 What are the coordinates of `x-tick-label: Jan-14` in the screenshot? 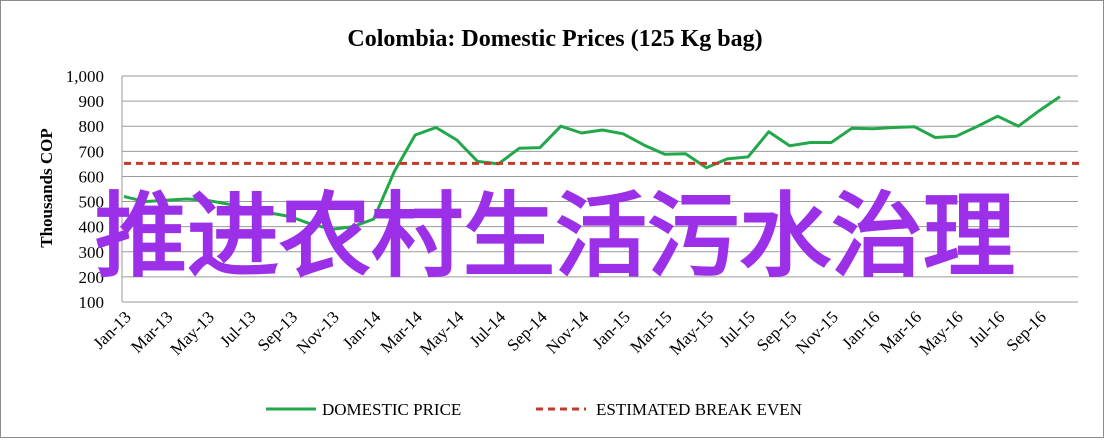 It's located at (362, 330).